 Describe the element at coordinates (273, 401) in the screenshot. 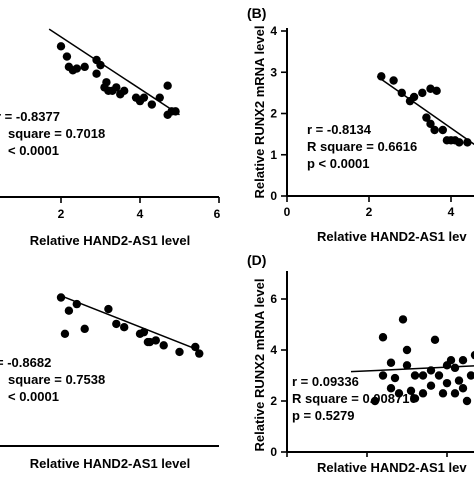

I see `panel-d-y-tick-label: 2` at that location.